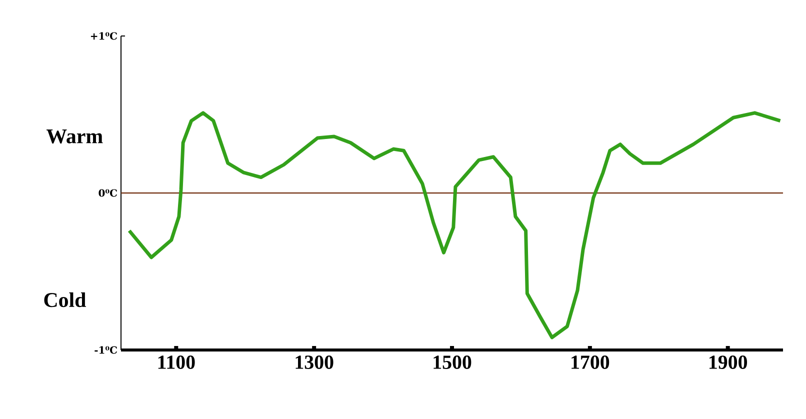 Image resolution: width=806 pixels, height=419 pixels. What do you see at coordinates (315, 362) in the screenshot?
I see `x-tick-label: 1300` at bounding box center [315, 362].